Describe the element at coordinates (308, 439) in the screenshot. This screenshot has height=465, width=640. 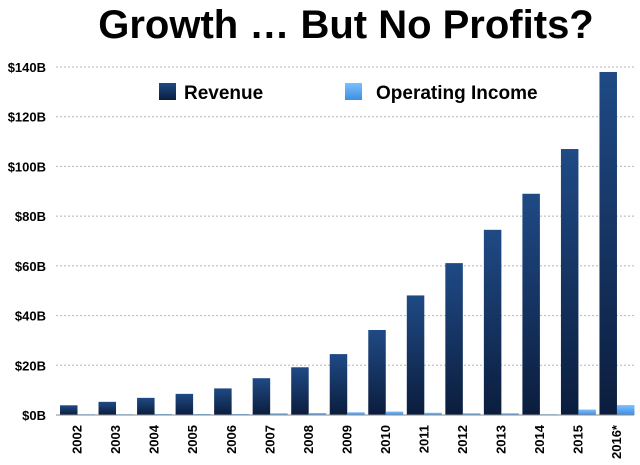
I see `x-tick-label: 2008` at that location.